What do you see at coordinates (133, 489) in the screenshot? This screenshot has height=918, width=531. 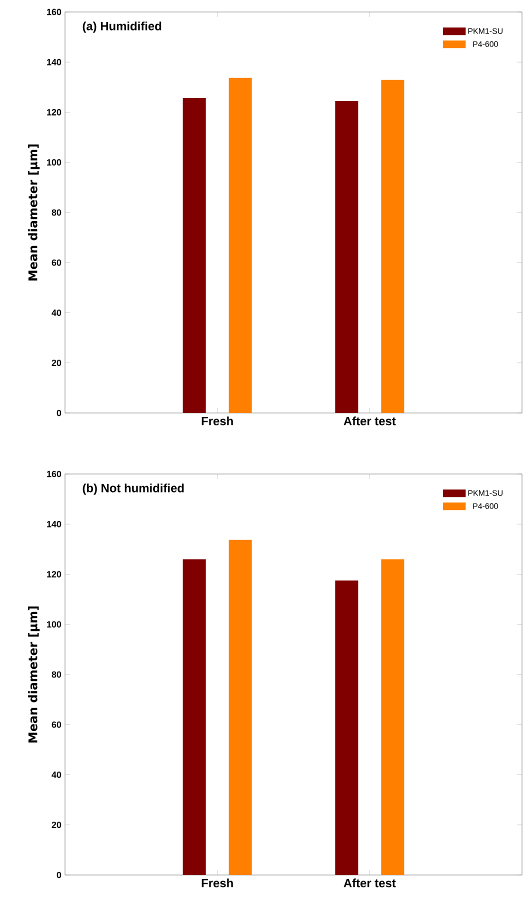 I see `text: (b) Not humidified` at bounding box center [133, 489].